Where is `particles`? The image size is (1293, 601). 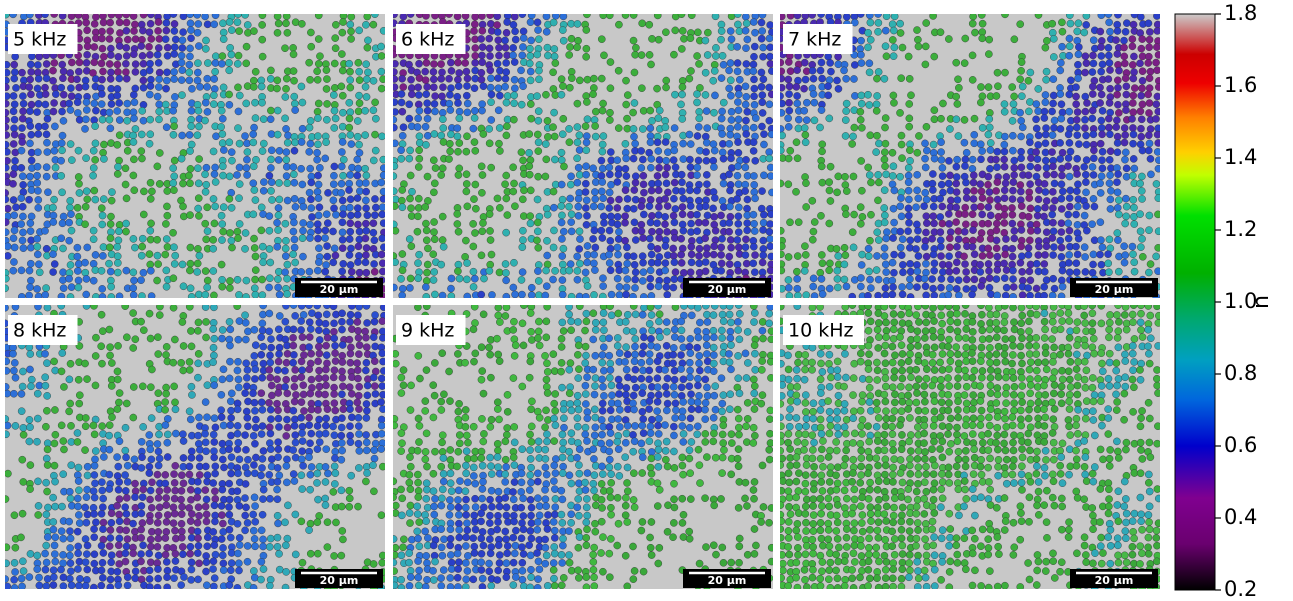
particles is located at coordinates (970, 156).